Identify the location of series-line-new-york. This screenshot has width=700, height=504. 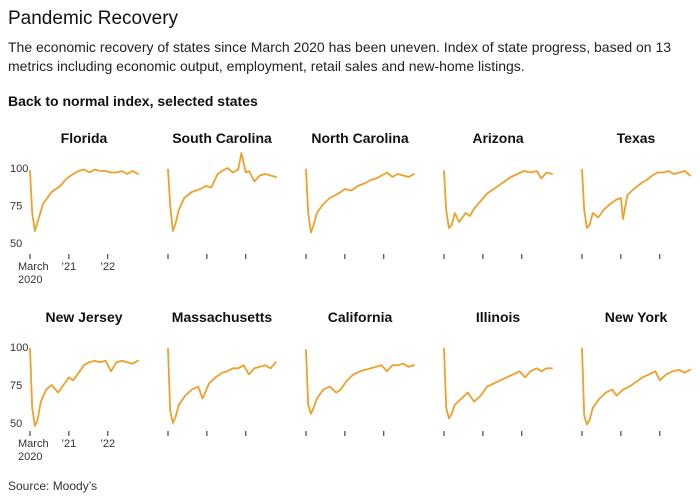
(636, 386).